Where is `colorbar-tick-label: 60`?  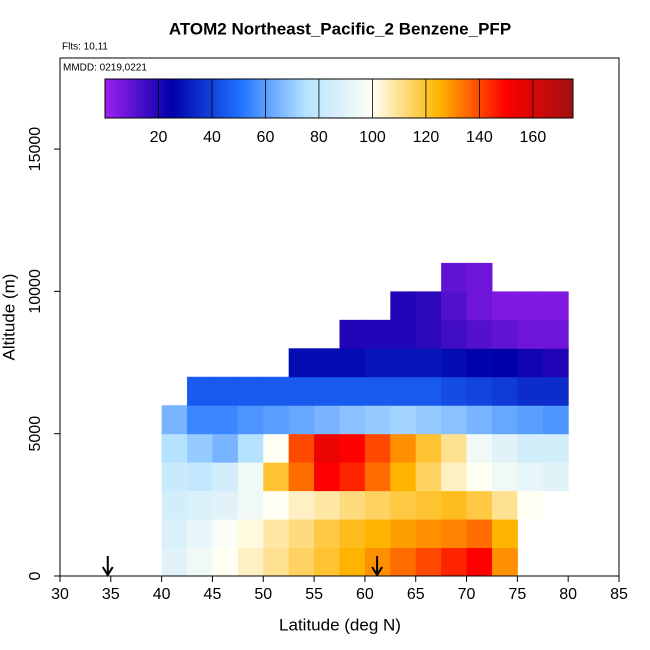
colorbar-tick-label: 60 is located at coordinates (266, 137).